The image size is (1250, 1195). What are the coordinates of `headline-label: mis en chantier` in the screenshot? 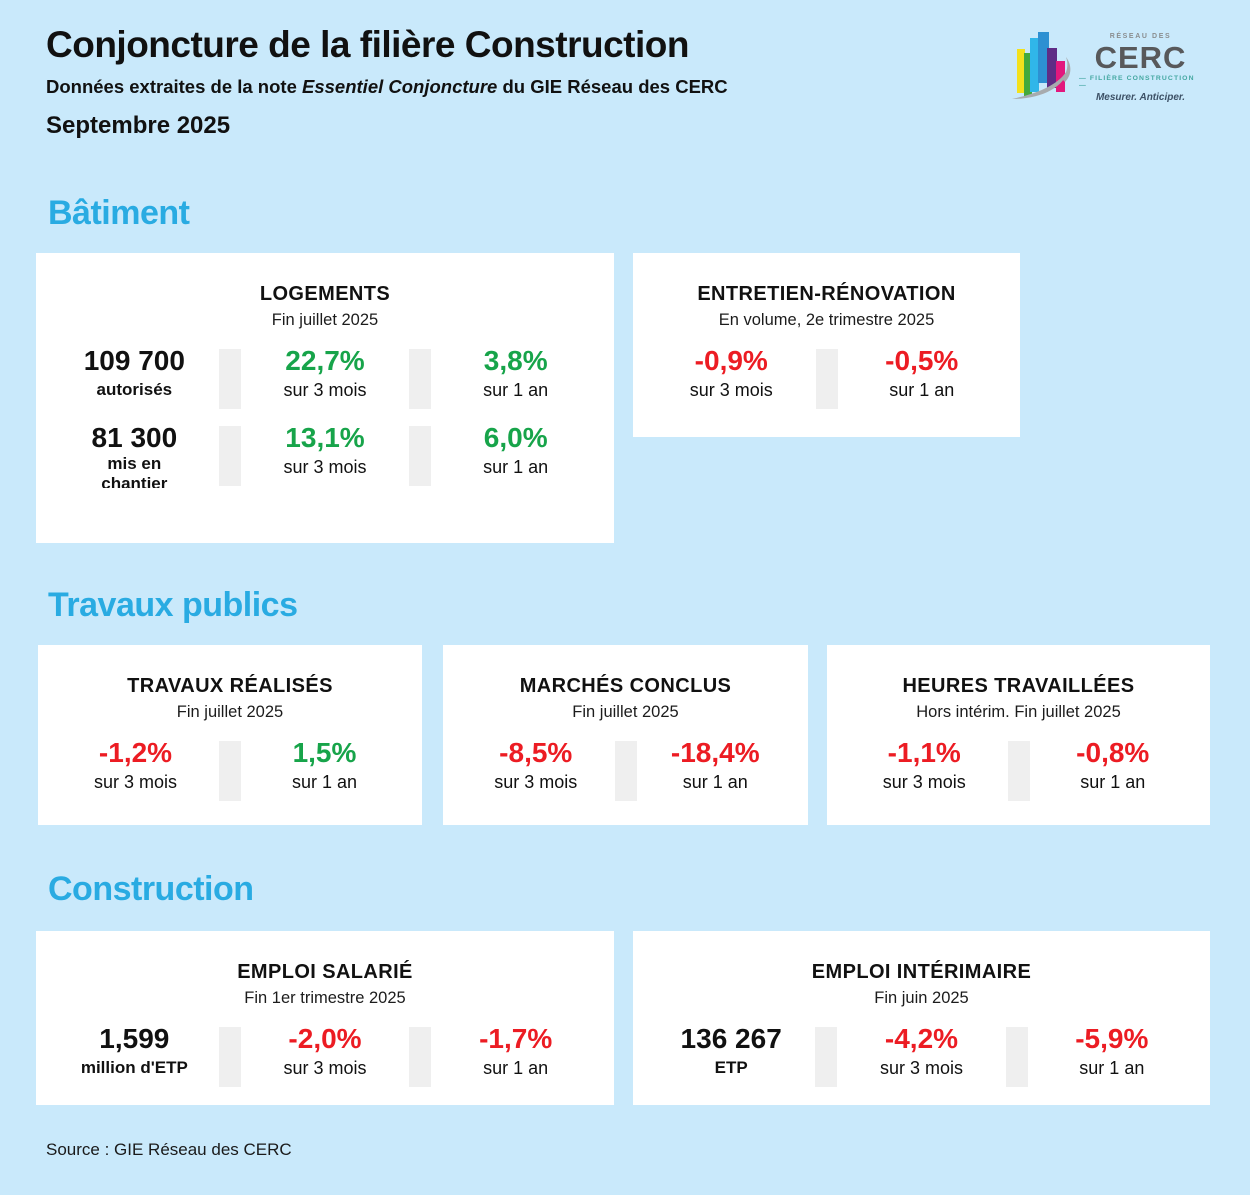 It's located at (134, 470).